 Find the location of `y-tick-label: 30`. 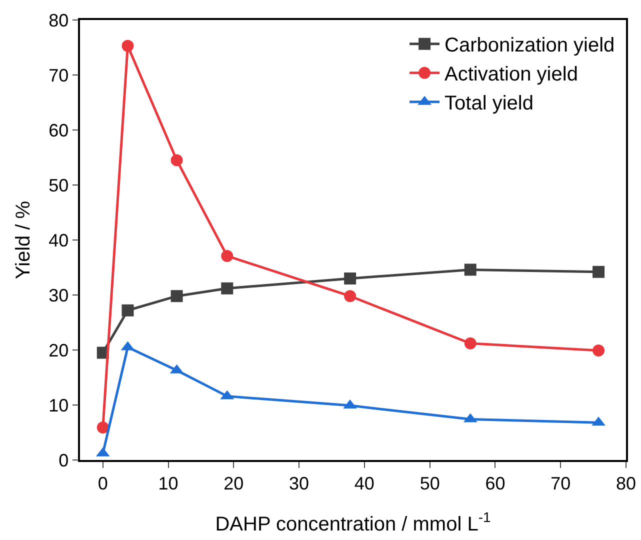

y-tick-label: 30 is located at coordinates (58, 295).